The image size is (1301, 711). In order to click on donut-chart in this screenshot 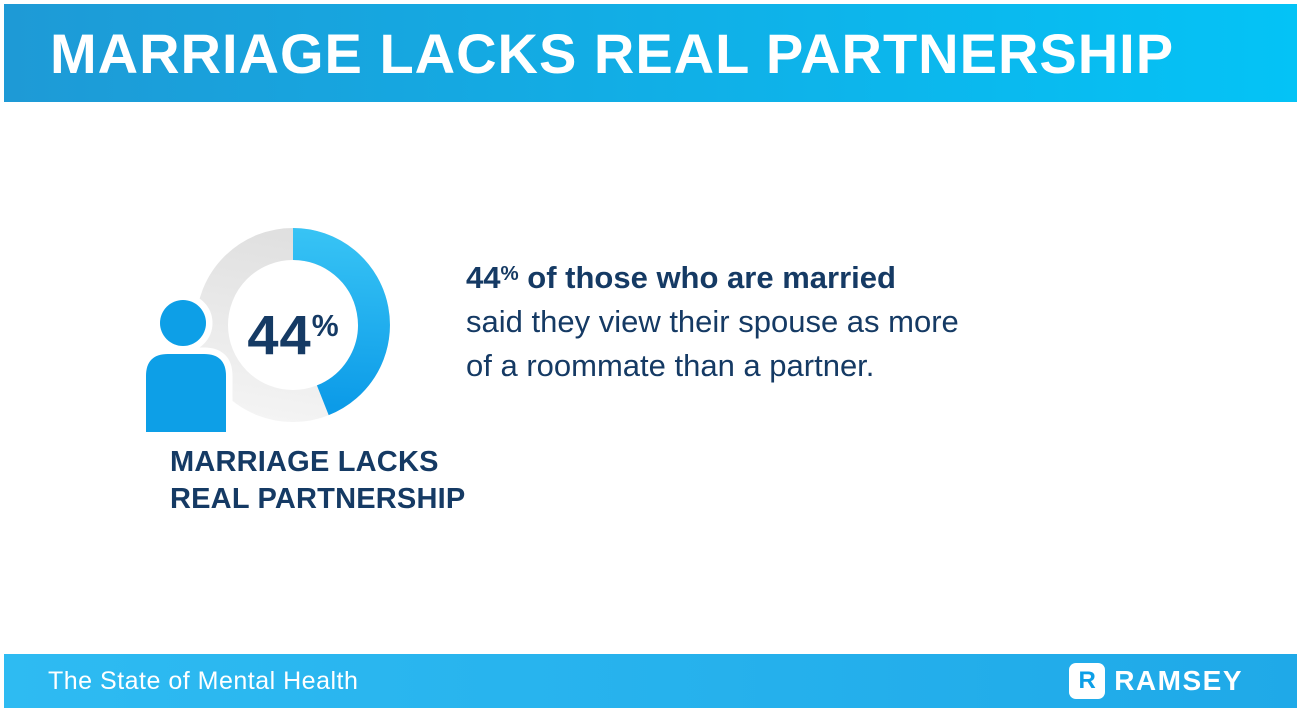, I will do `click(265, 330)`.